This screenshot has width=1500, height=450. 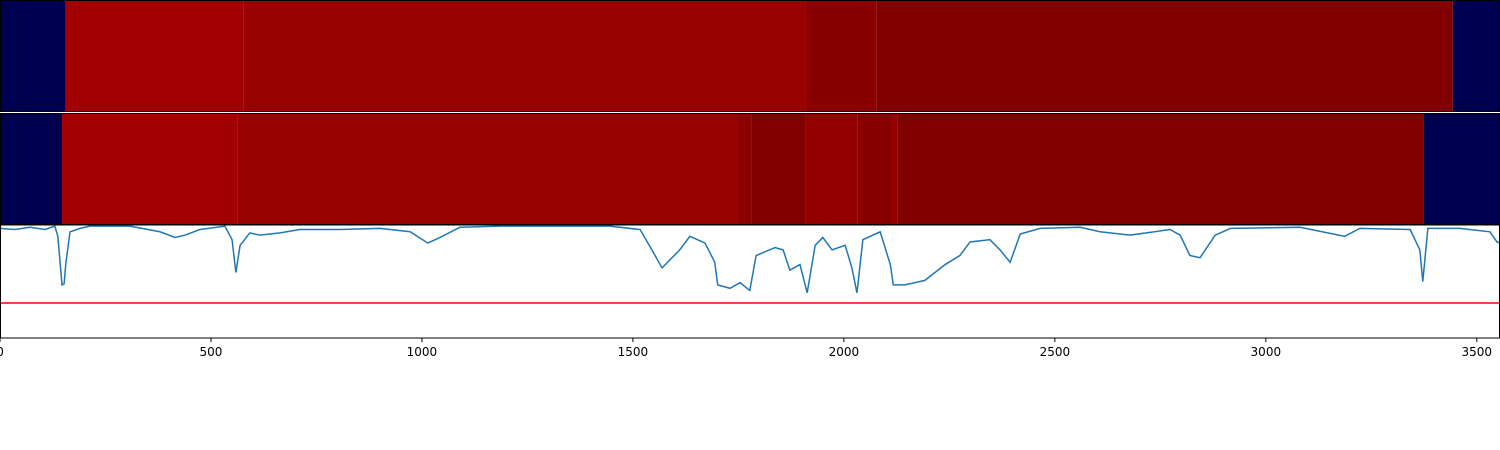 I want to click on x-tick-label: 3500, so click(x=1477, y=352).